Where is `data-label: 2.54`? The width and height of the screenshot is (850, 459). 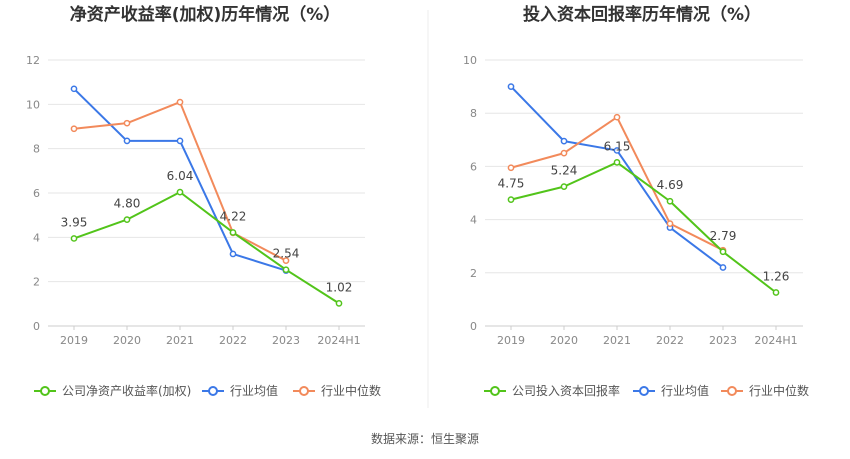 data-label: 2.54 is located at coordinates (286, 254).